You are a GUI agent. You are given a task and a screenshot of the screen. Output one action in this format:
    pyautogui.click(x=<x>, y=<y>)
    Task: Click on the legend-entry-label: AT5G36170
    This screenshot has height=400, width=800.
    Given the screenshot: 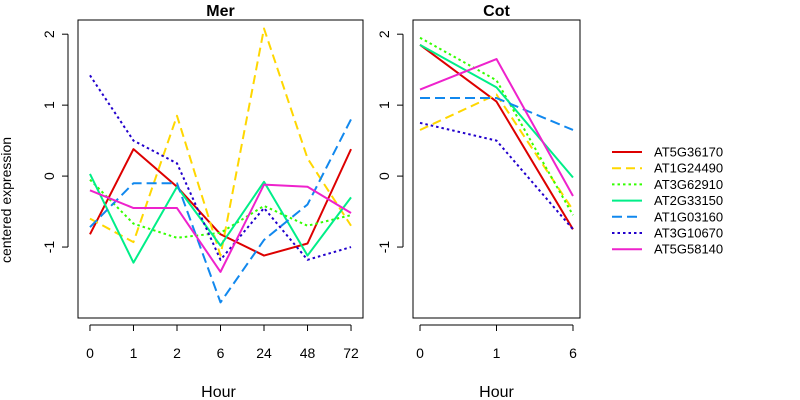 What is the action you would take?
    pyautogui.click(x=688, y=152)
    